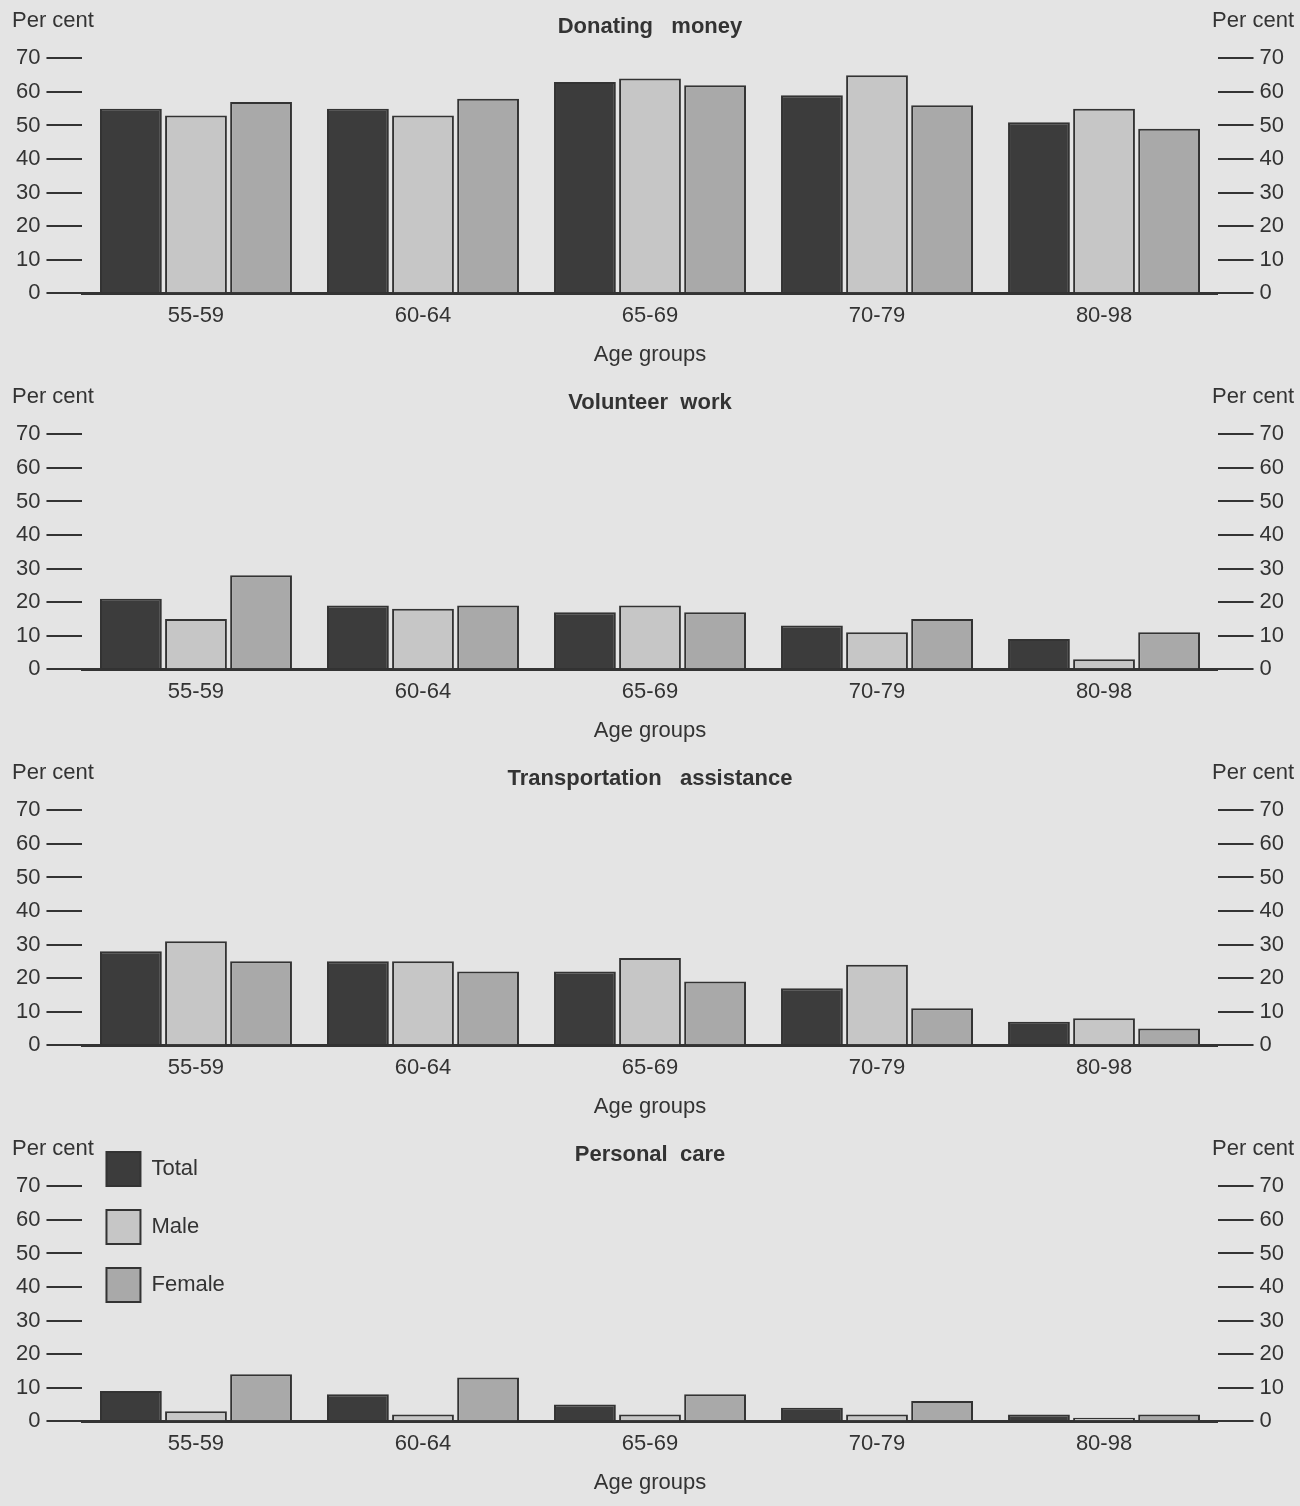  I want to click on legend-label: Male, so click(175, 1226).